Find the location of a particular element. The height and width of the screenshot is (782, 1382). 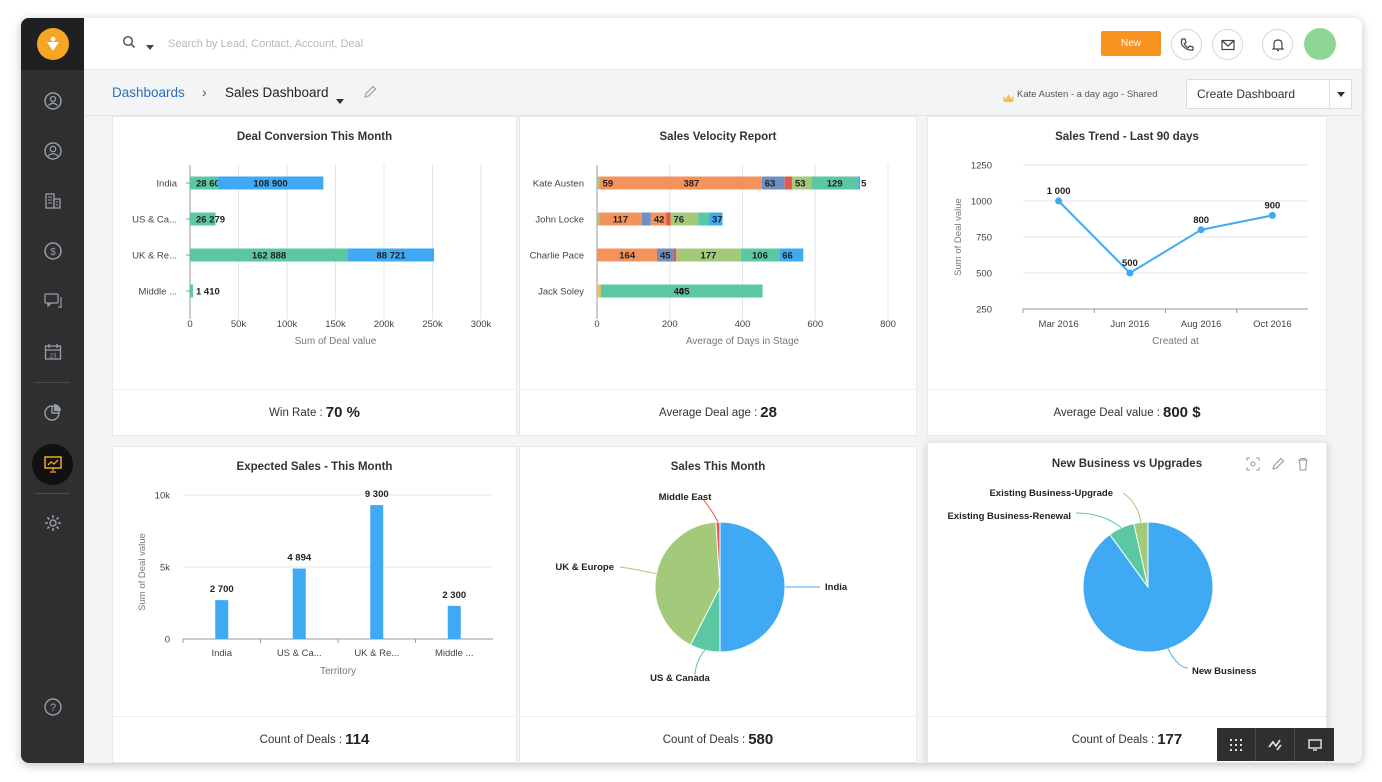

pie-label: Existing Business-Renewal is located at coordinates (1009, 516).